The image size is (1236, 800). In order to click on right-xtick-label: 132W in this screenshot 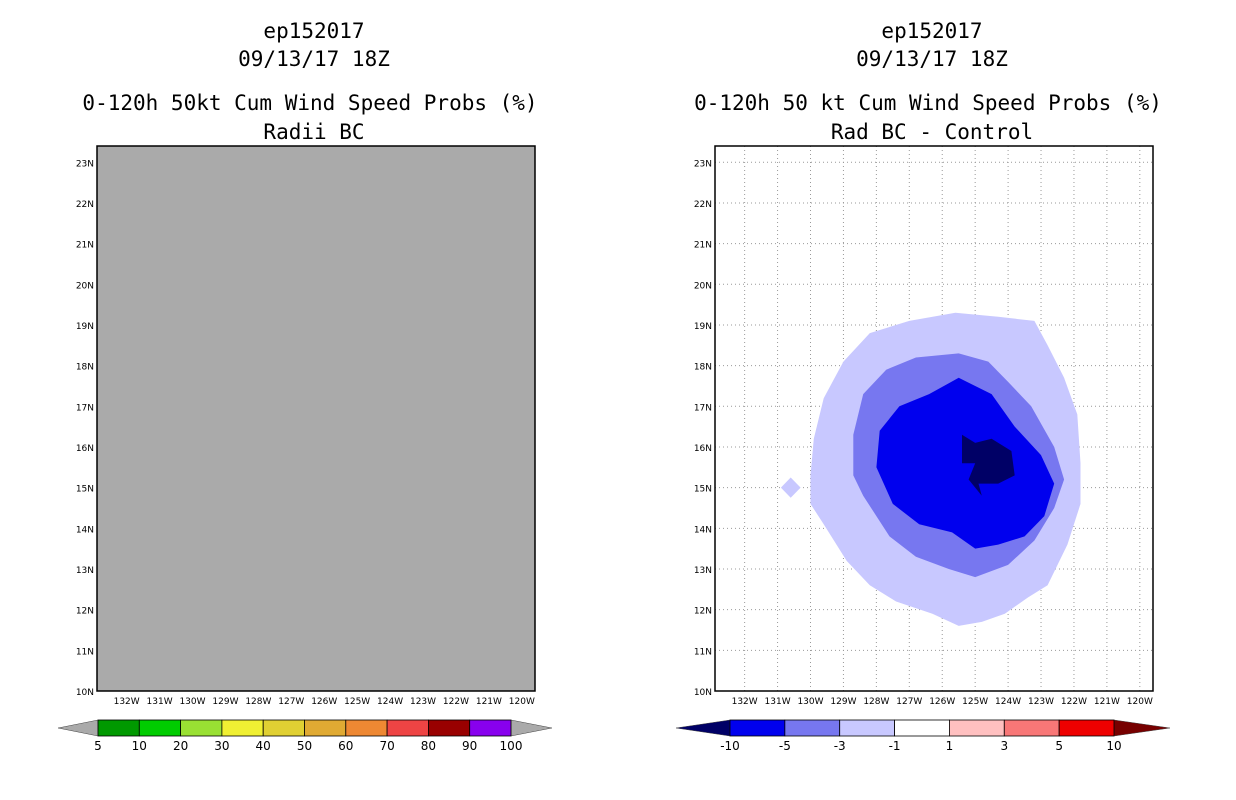, I will do `click(745, 702)`.